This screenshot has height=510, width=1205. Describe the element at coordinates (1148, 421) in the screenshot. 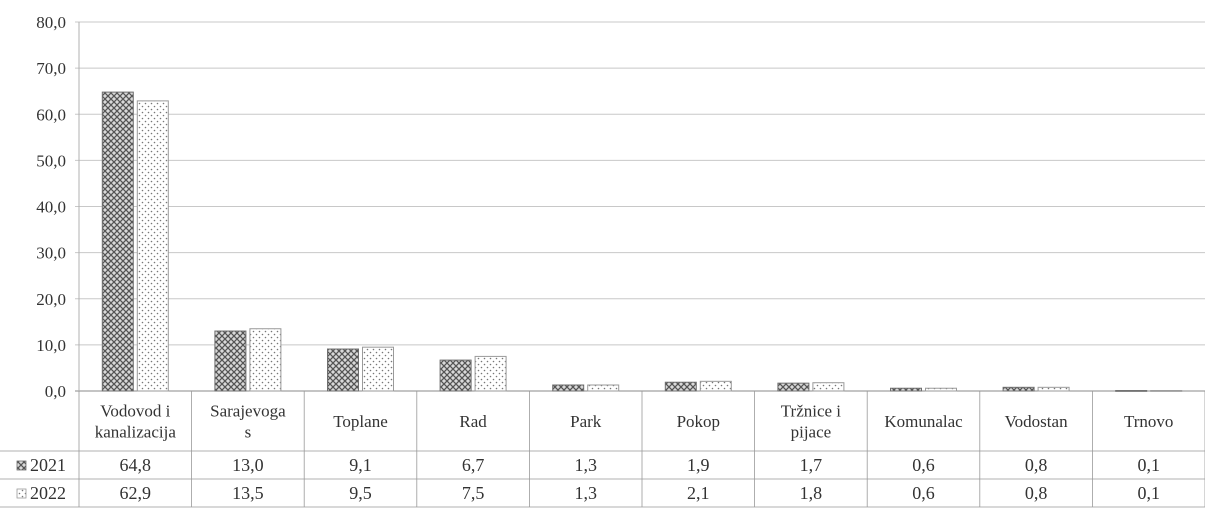

I see `category-label: Trnovo` at that location.